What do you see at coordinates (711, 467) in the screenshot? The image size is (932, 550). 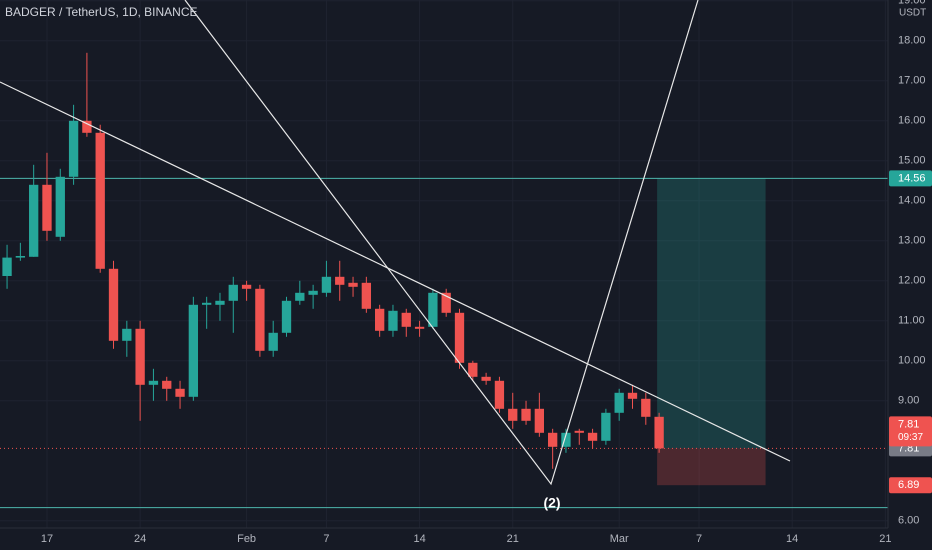 I see `stop-zone` at bounding box center [711, 467].